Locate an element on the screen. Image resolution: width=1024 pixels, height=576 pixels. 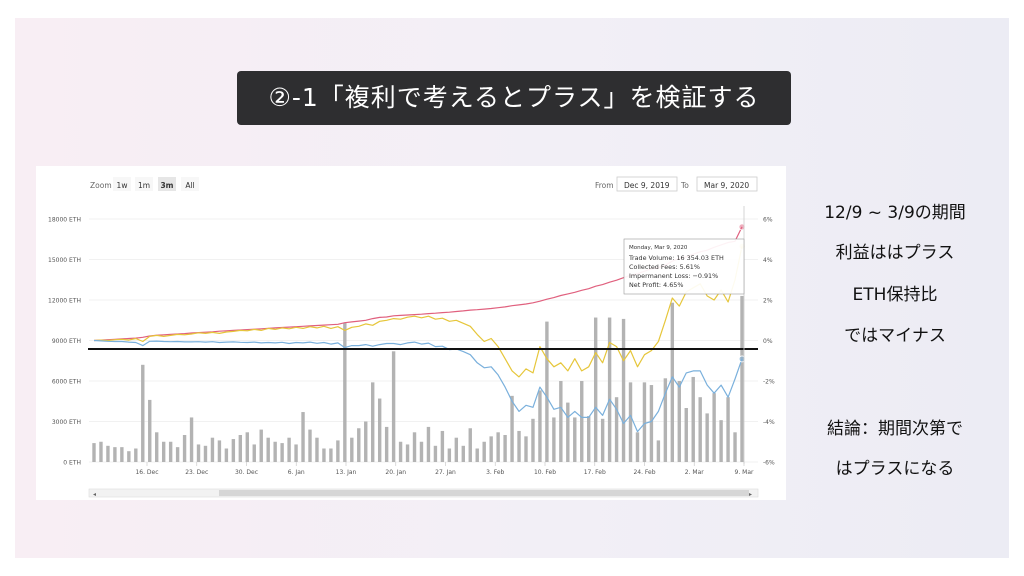
scrollbar-thumb is located at coordinates (484, 493).